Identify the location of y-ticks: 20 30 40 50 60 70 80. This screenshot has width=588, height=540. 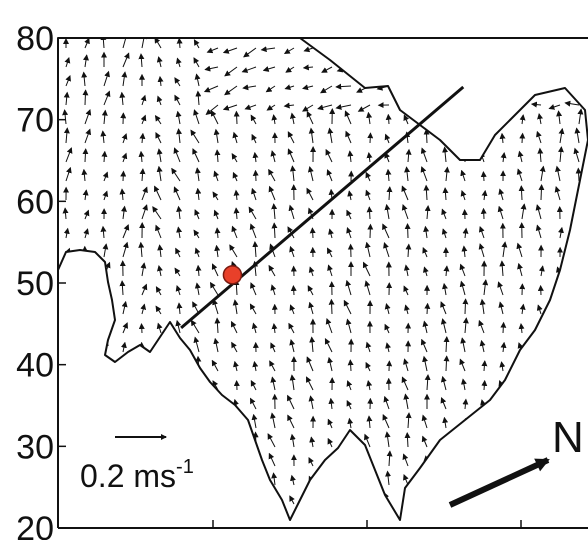
(41, 280).